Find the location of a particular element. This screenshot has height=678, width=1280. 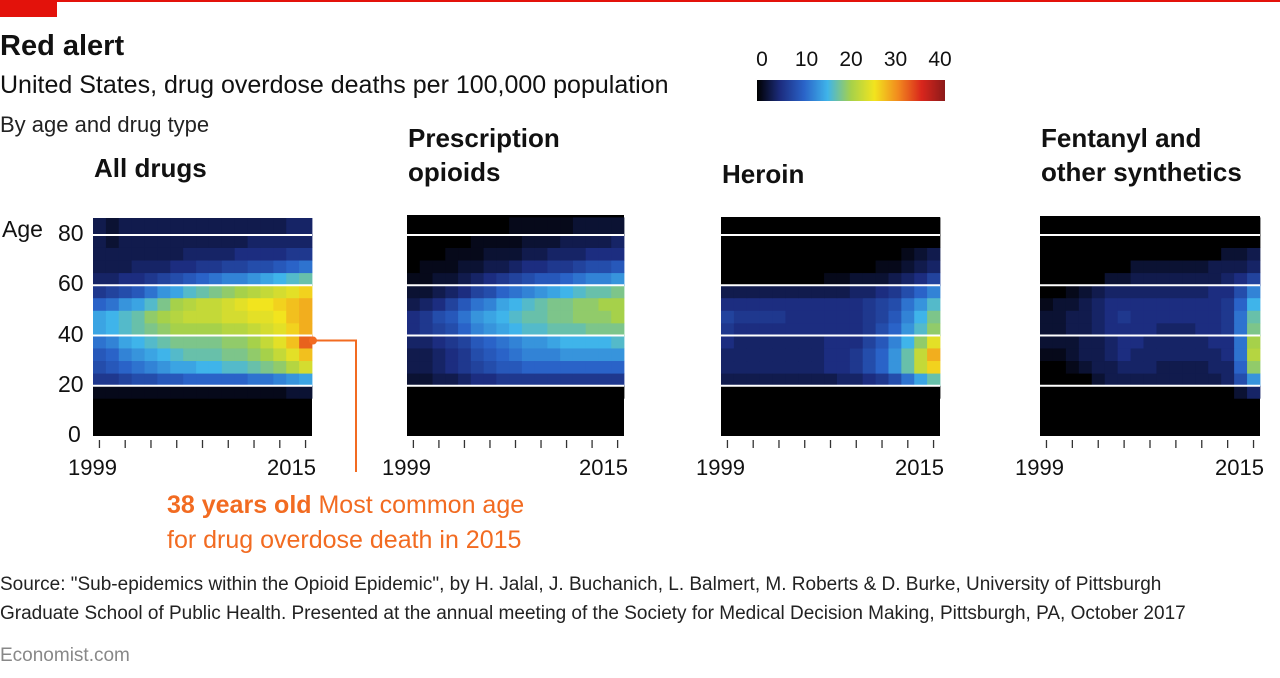

x-tick-label: 1999 is located at coordinates (720, 467).